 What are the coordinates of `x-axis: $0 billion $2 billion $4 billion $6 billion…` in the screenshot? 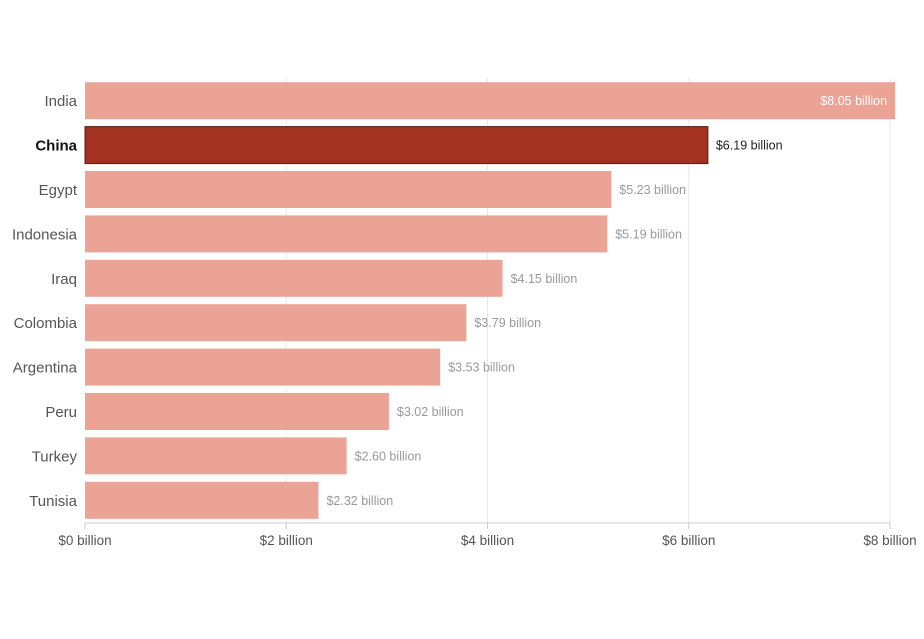 It's located at (487, 535).